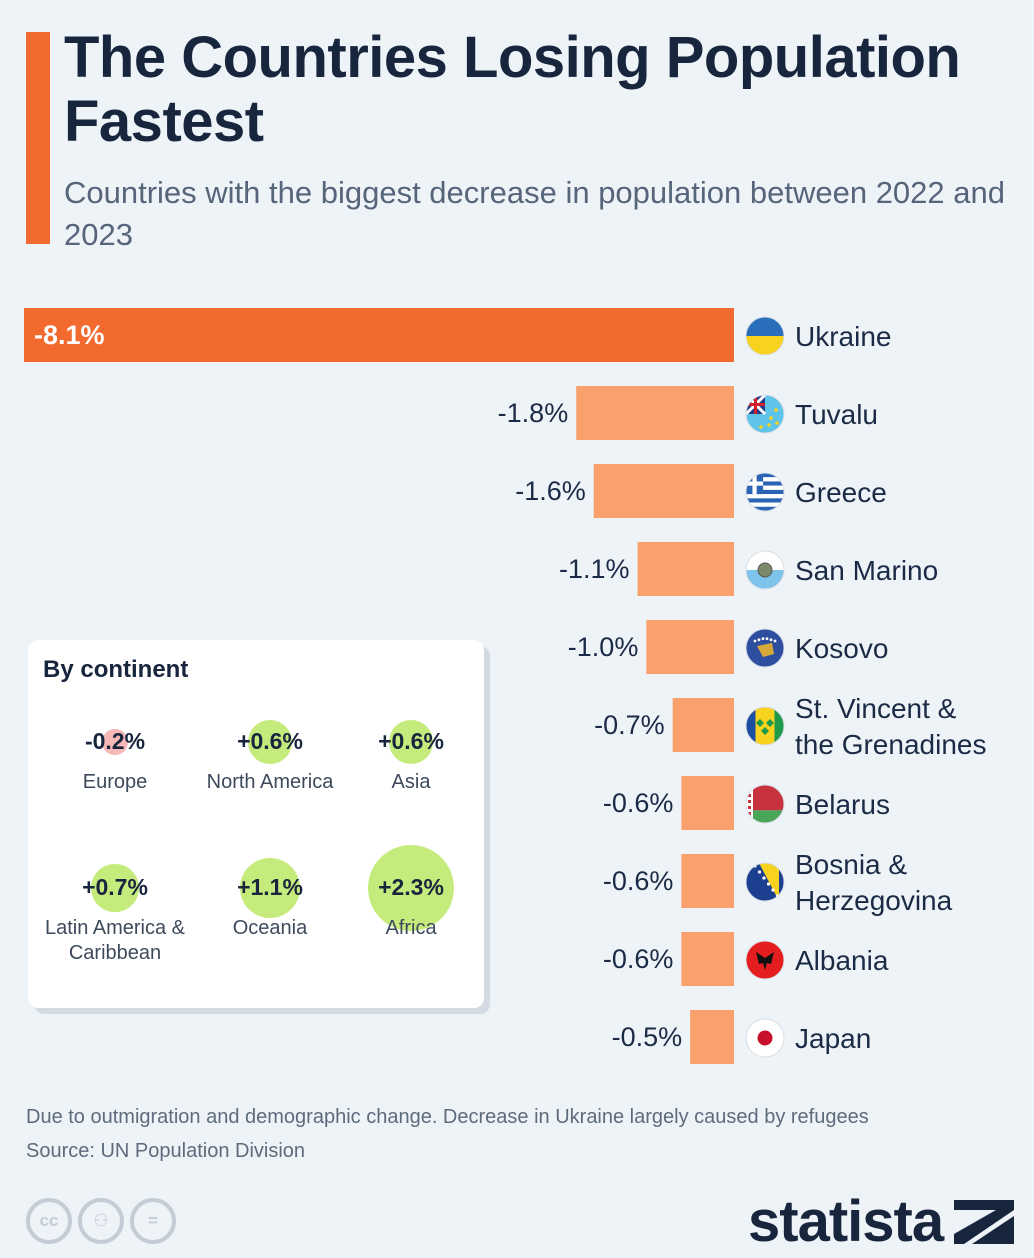 This screenshot has width=1034, height=1258. What do you see at coordinates (765, 648) in the screenshot?
I see `kosovo-flag-icon` at bounding box center [765, 648].